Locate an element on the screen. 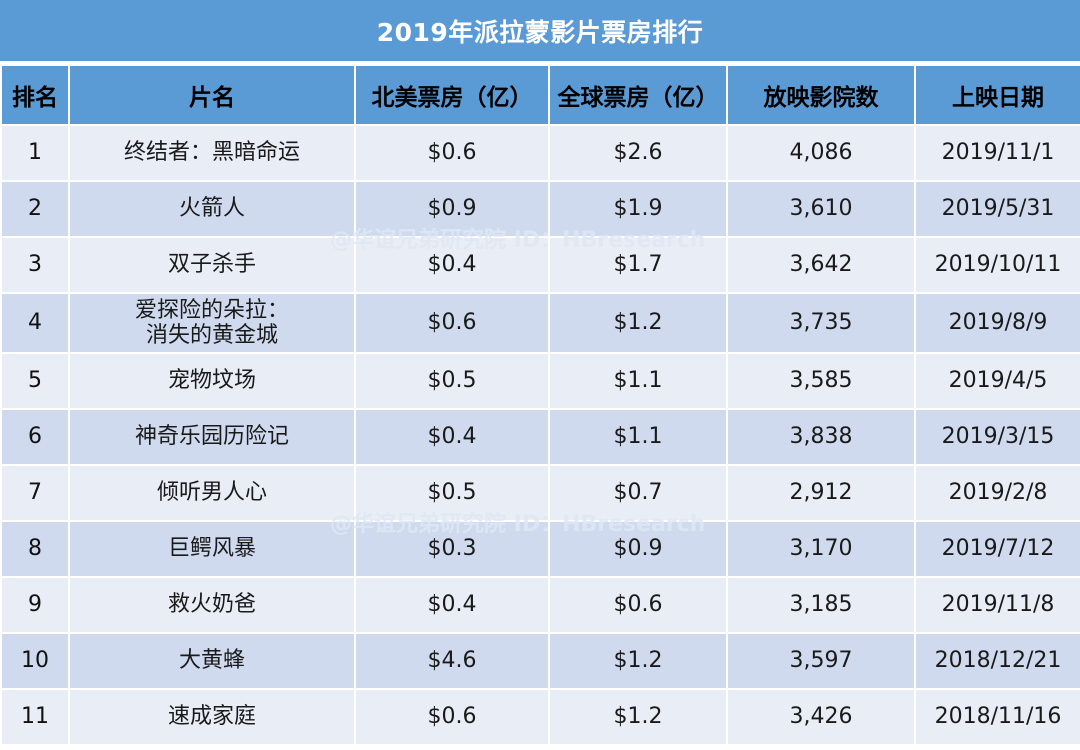 Image resolution: width=1080 pixels, height=750 pixels. release-date-cell: 2019/7/12 is located at coordinates (997, 549).